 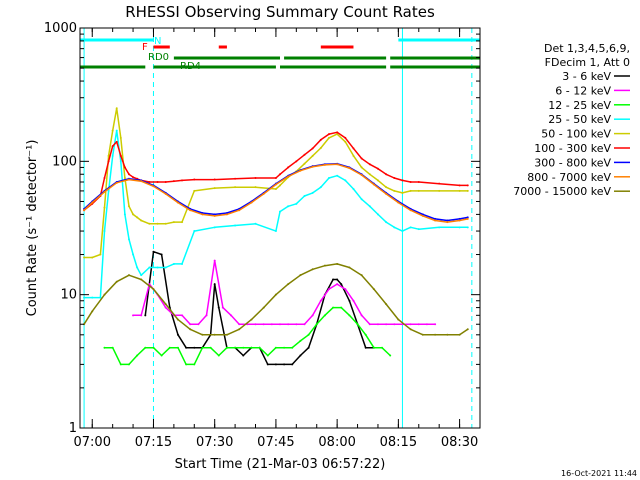 I want to click on flag-label-rd0: RD0, so click(x=158, y=57).